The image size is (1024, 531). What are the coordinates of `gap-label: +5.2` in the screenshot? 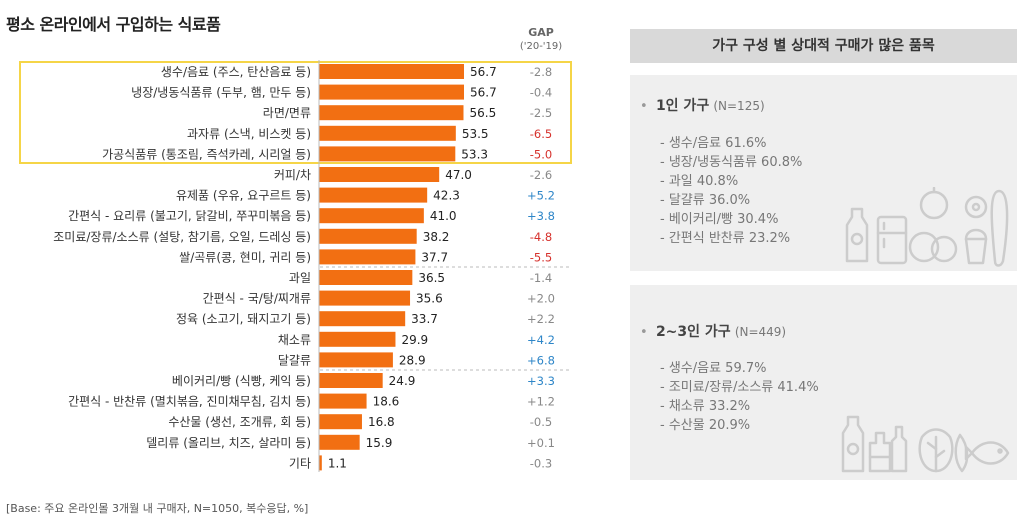 It's located at (541, 196).